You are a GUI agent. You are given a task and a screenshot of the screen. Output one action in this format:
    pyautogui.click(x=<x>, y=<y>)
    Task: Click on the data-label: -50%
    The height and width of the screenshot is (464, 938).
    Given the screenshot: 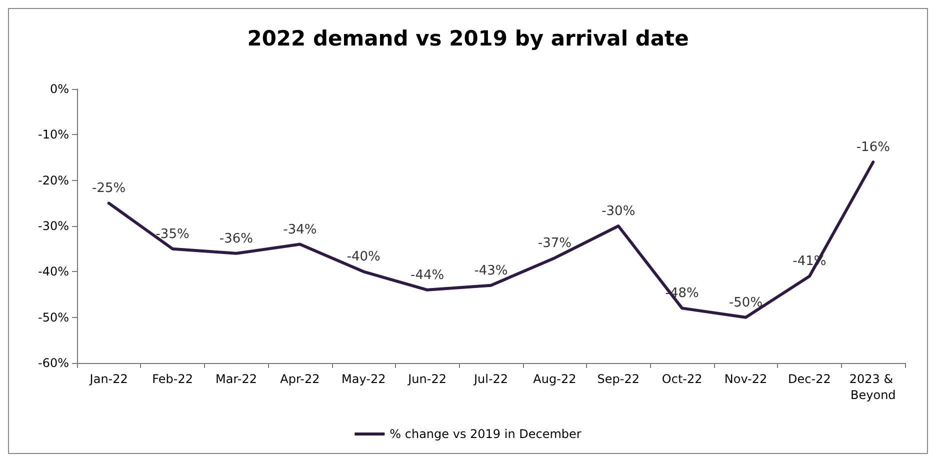 What is the action you would take?
    pyautogui.click(x=745, y=302)
    